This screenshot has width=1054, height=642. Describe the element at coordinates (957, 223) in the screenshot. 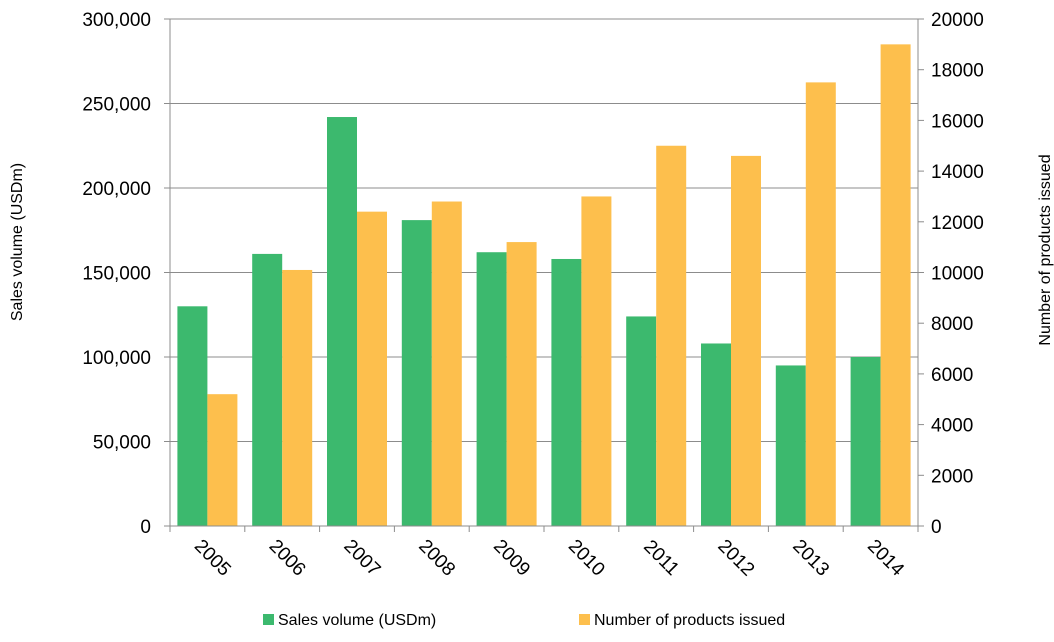

I see `right-tick-label: 12000` at that location.